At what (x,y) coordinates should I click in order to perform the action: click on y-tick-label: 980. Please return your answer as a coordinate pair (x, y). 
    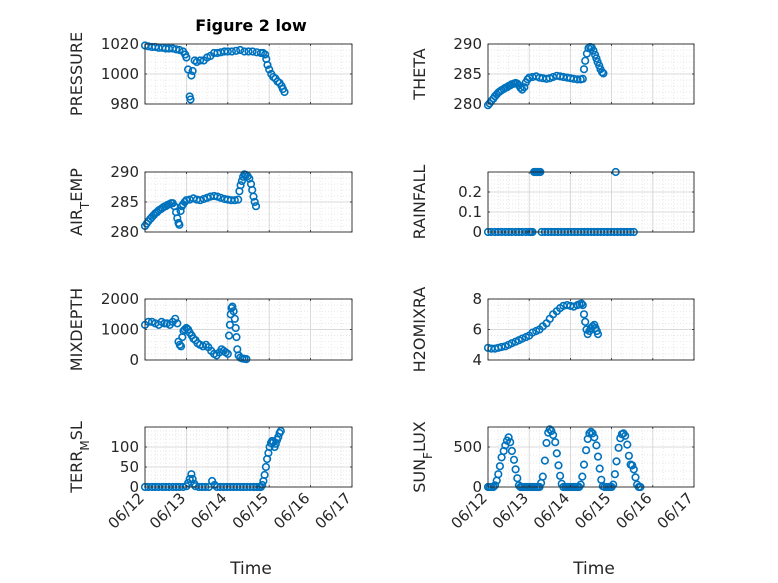
    Looking at the image, I should click on (124, 104).